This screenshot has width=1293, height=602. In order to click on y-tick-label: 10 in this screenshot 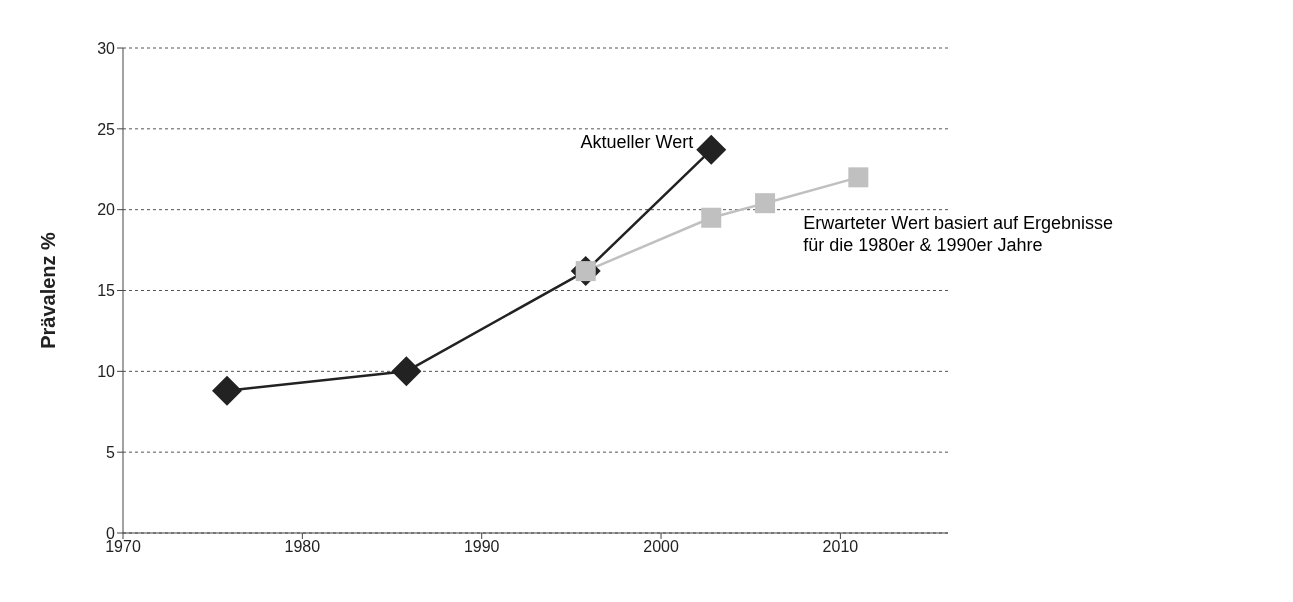, I will do `click(106, 372)`.